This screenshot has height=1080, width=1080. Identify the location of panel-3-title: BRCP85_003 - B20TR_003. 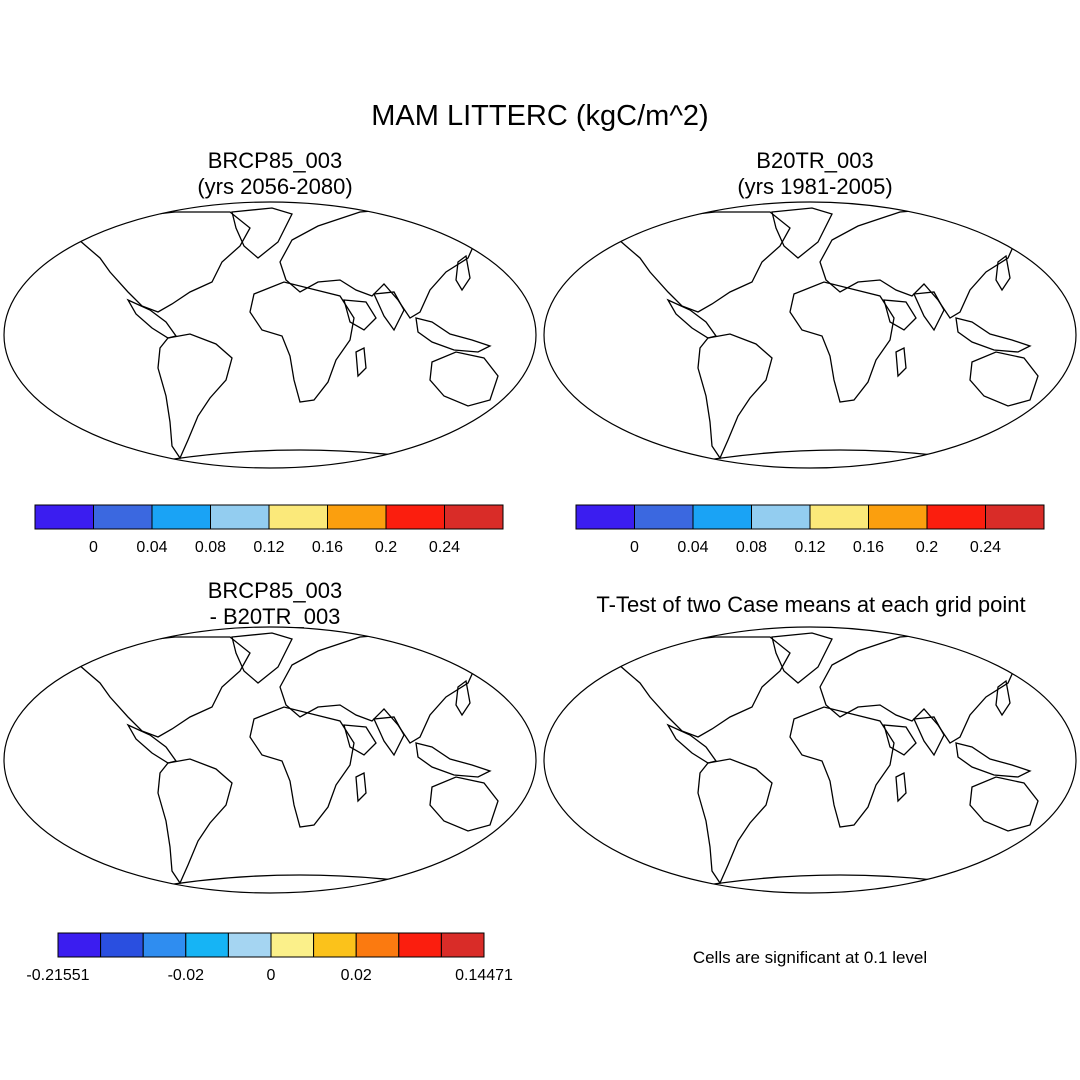
(275, 604).